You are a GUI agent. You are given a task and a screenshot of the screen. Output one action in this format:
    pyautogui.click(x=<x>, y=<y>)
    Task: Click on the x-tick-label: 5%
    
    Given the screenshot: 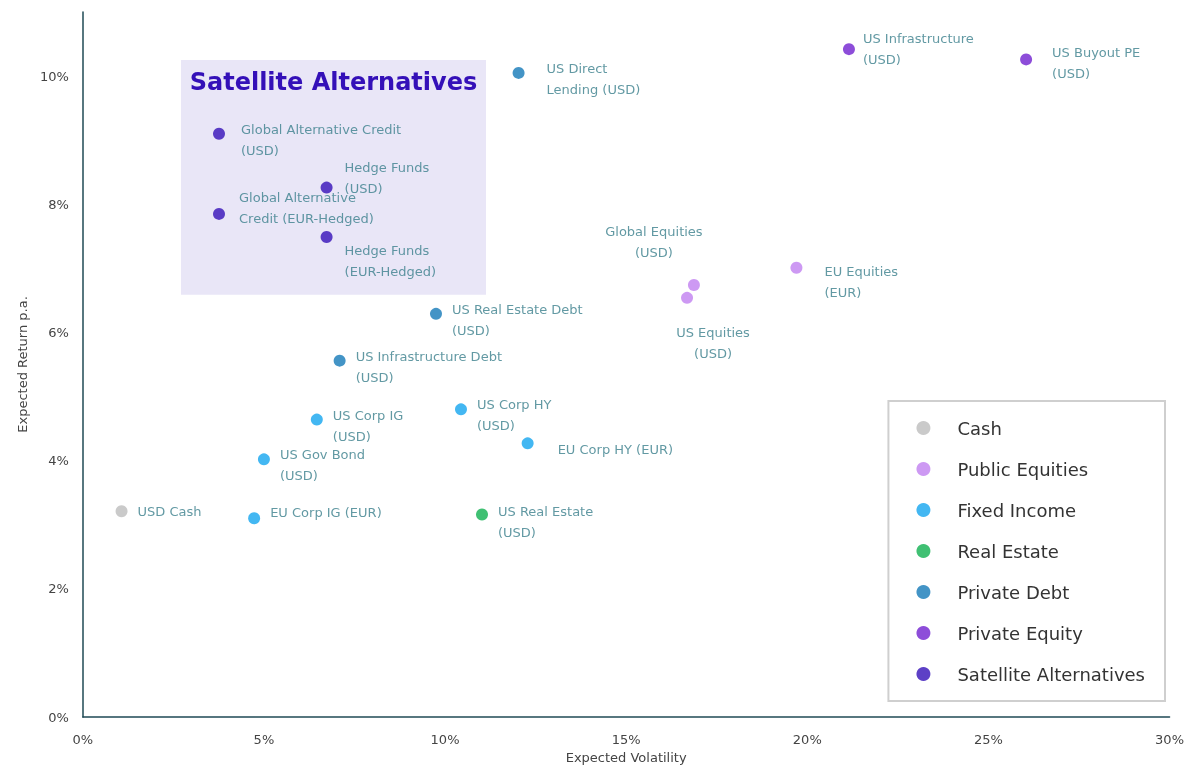 What is the action you would take?
    pyautogui.click(x=264, y=739)
    